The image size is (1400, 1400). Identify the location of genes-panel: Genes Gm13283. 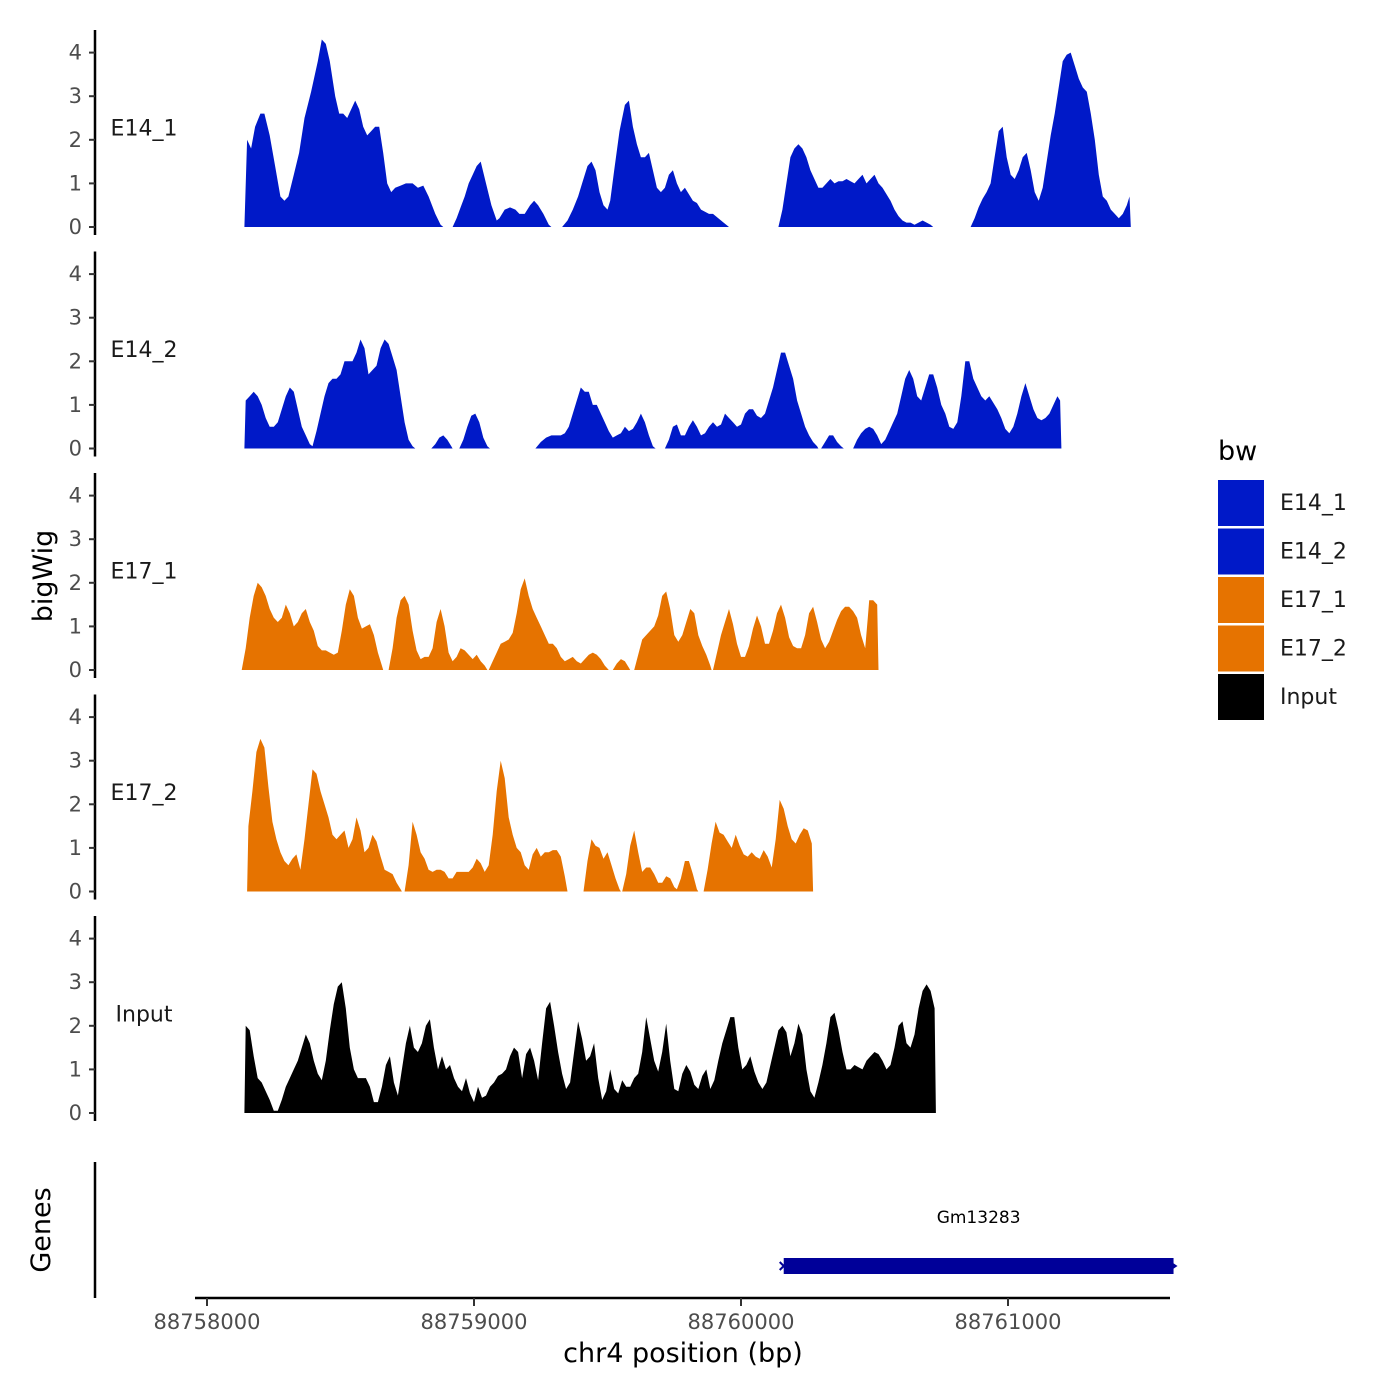
(602, 1230).